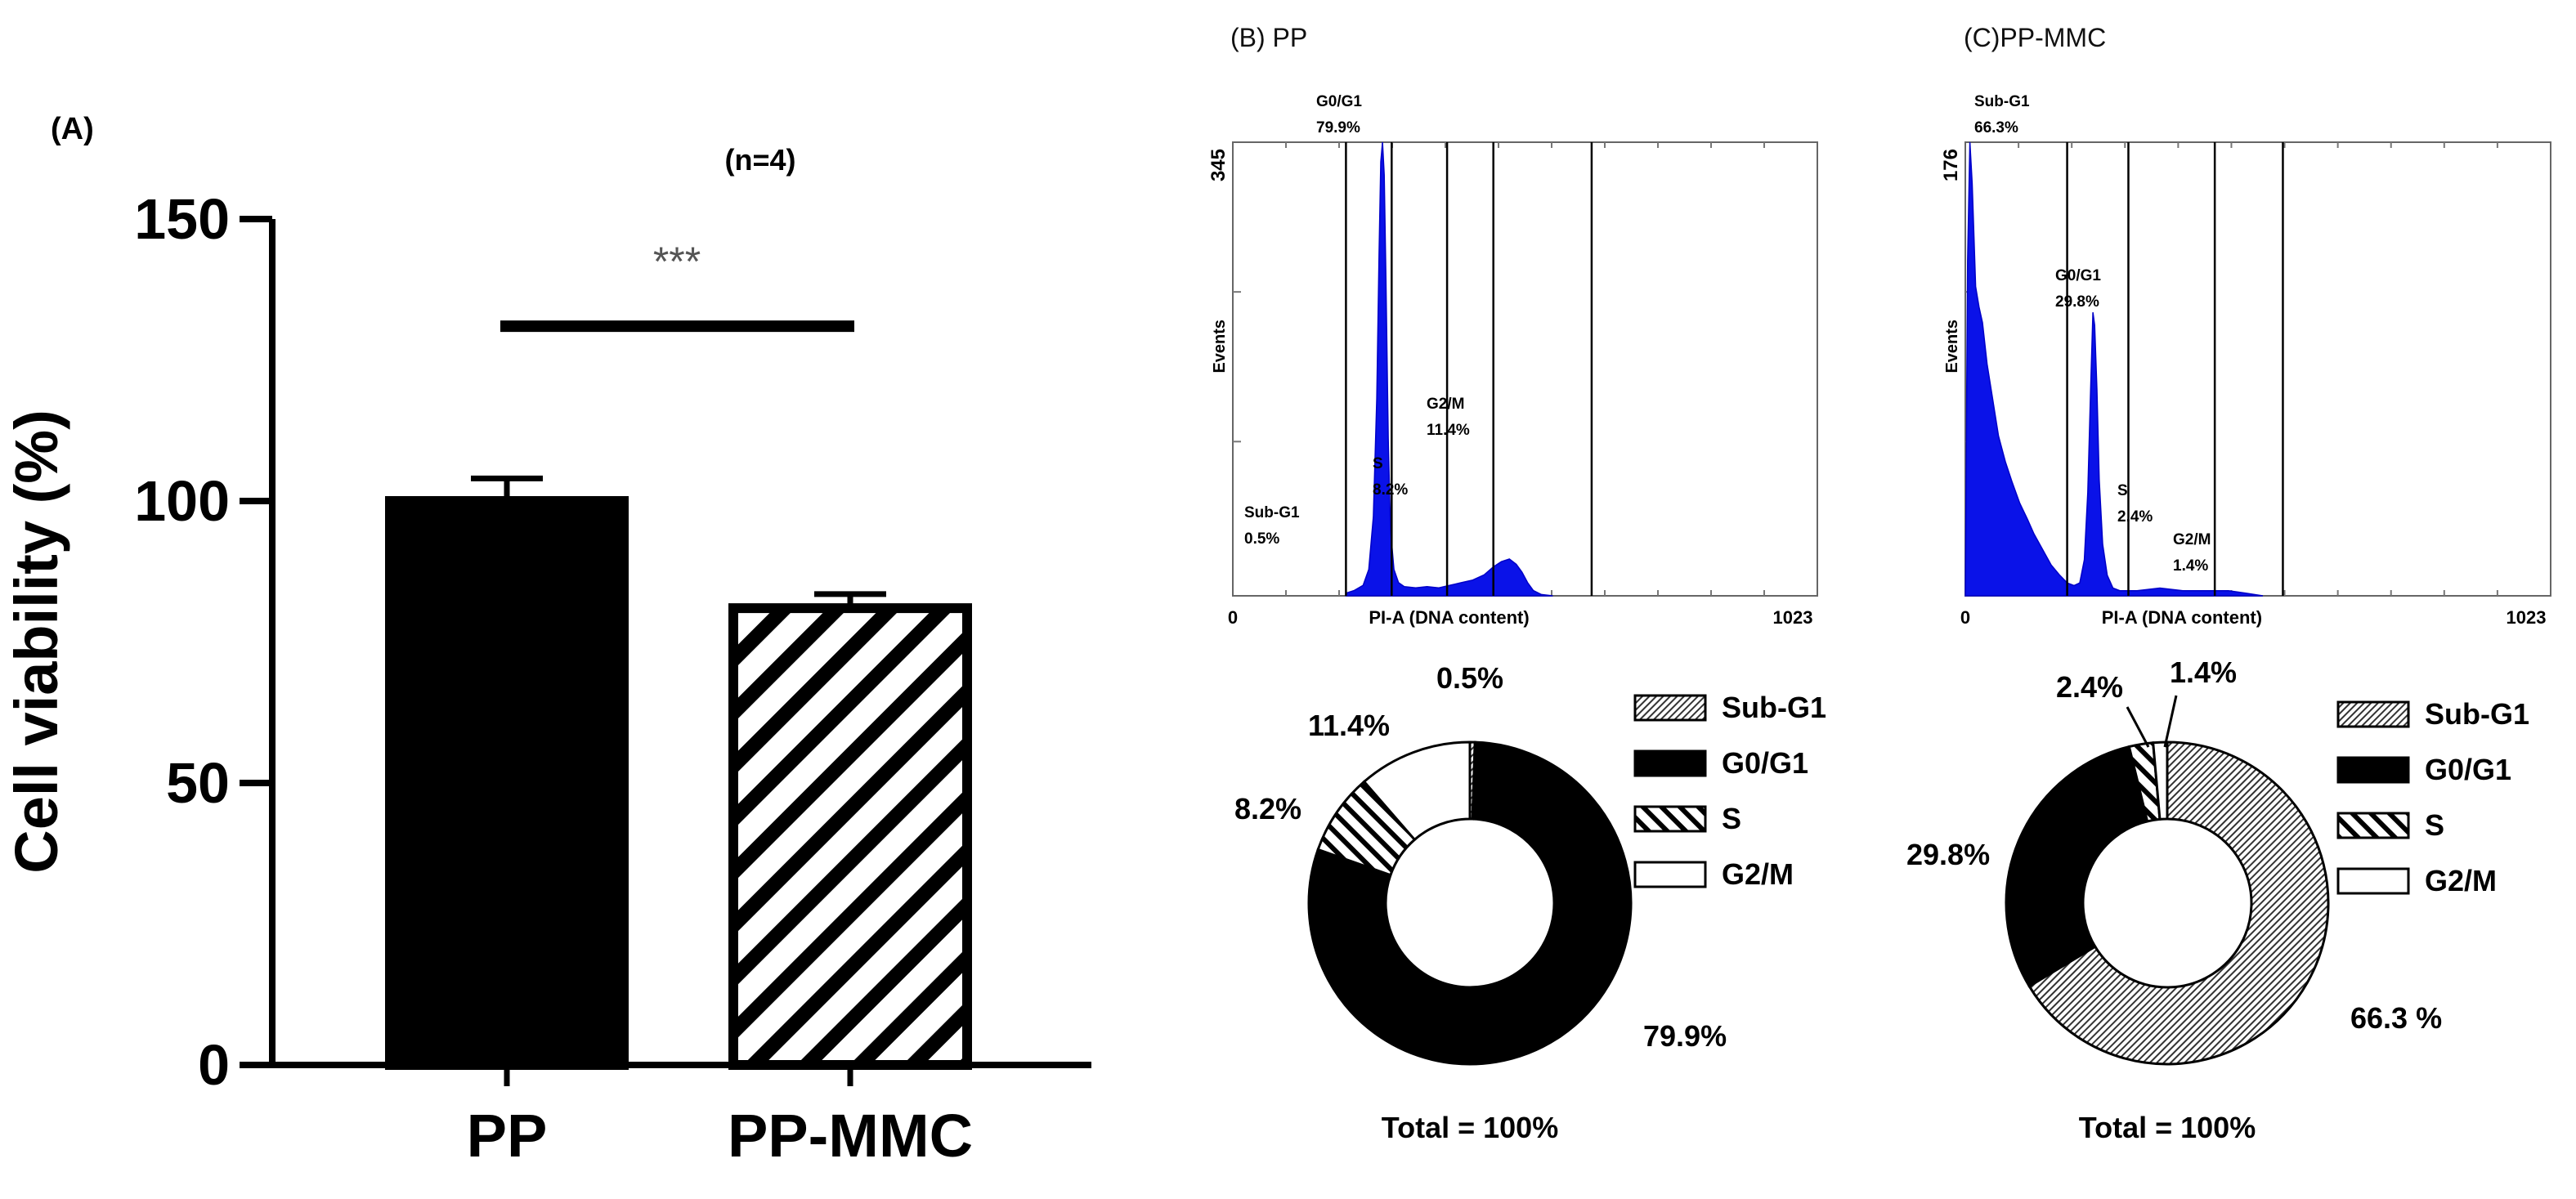  Describe the element at coordinates (214, 1065) in the screenshot. I see `y-tick-label: 0` at that location.